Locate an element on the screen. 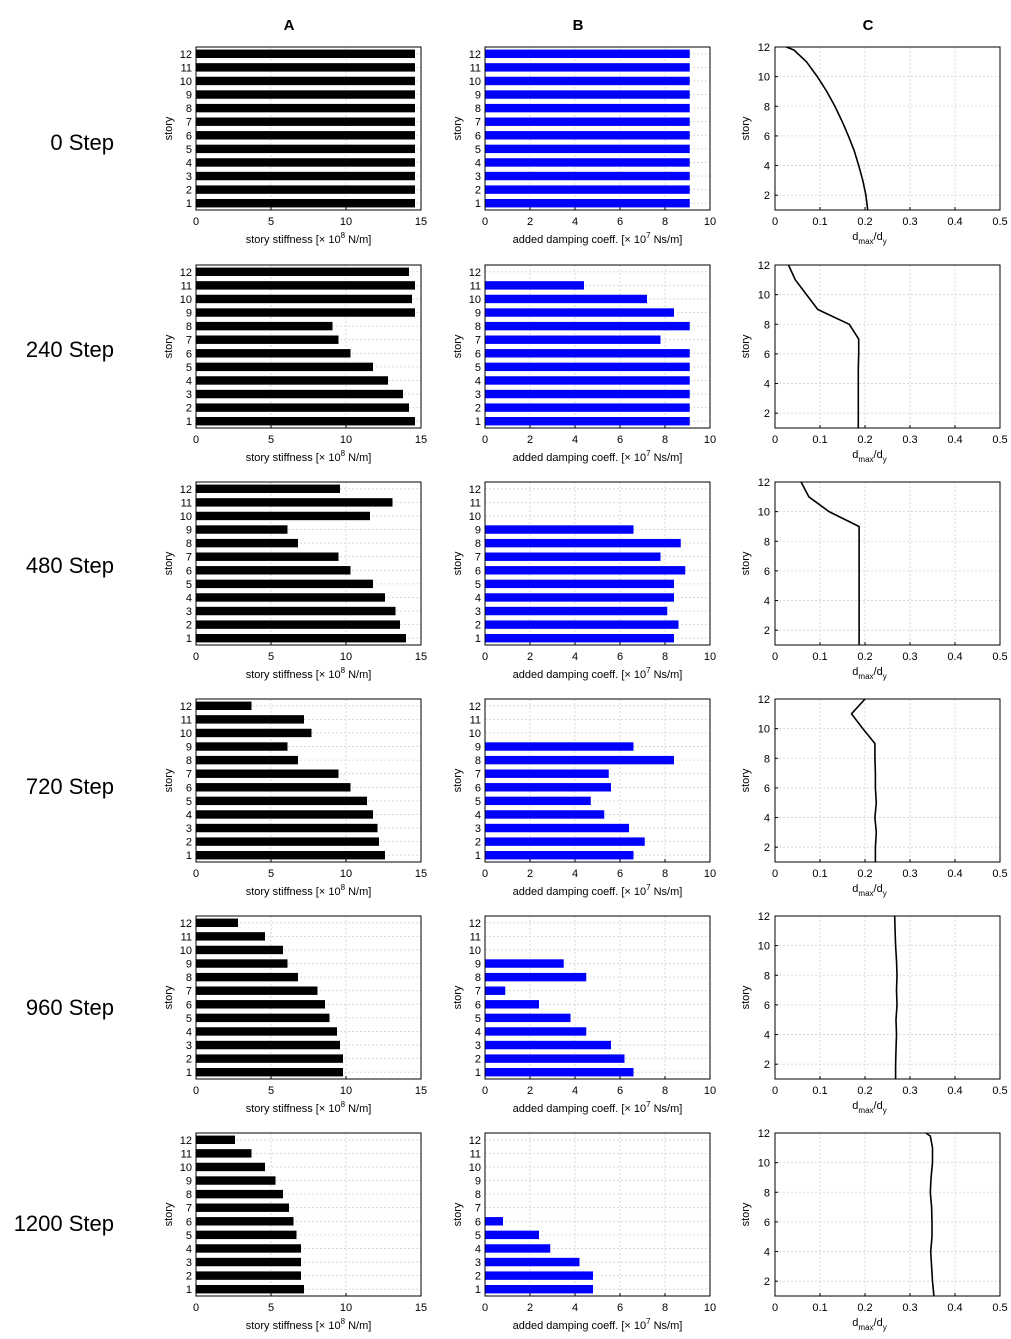  x-axis-label: dmax/dy is located at coordinates (869, 1324).